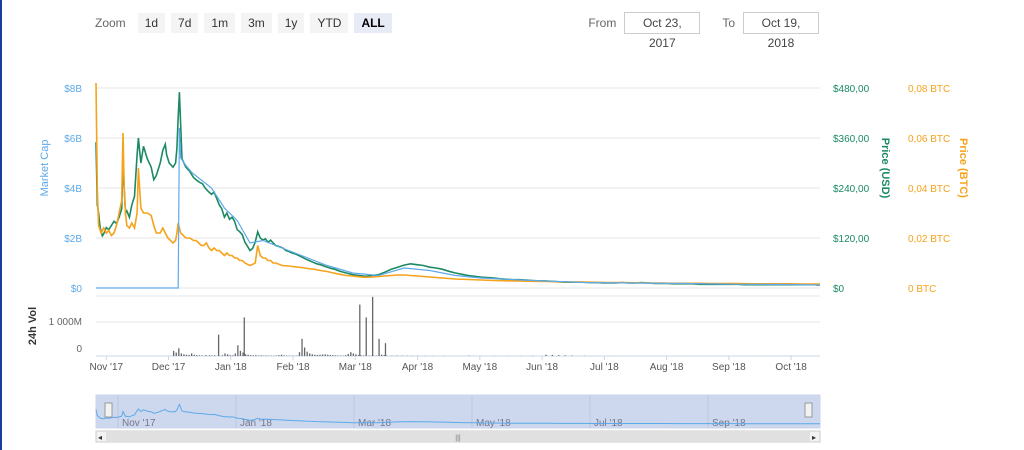 The image size is (1024, 450). Describe the element at coordinates (79, 349) in the screenshot. I see `volume-tick-label: 0` at that location.